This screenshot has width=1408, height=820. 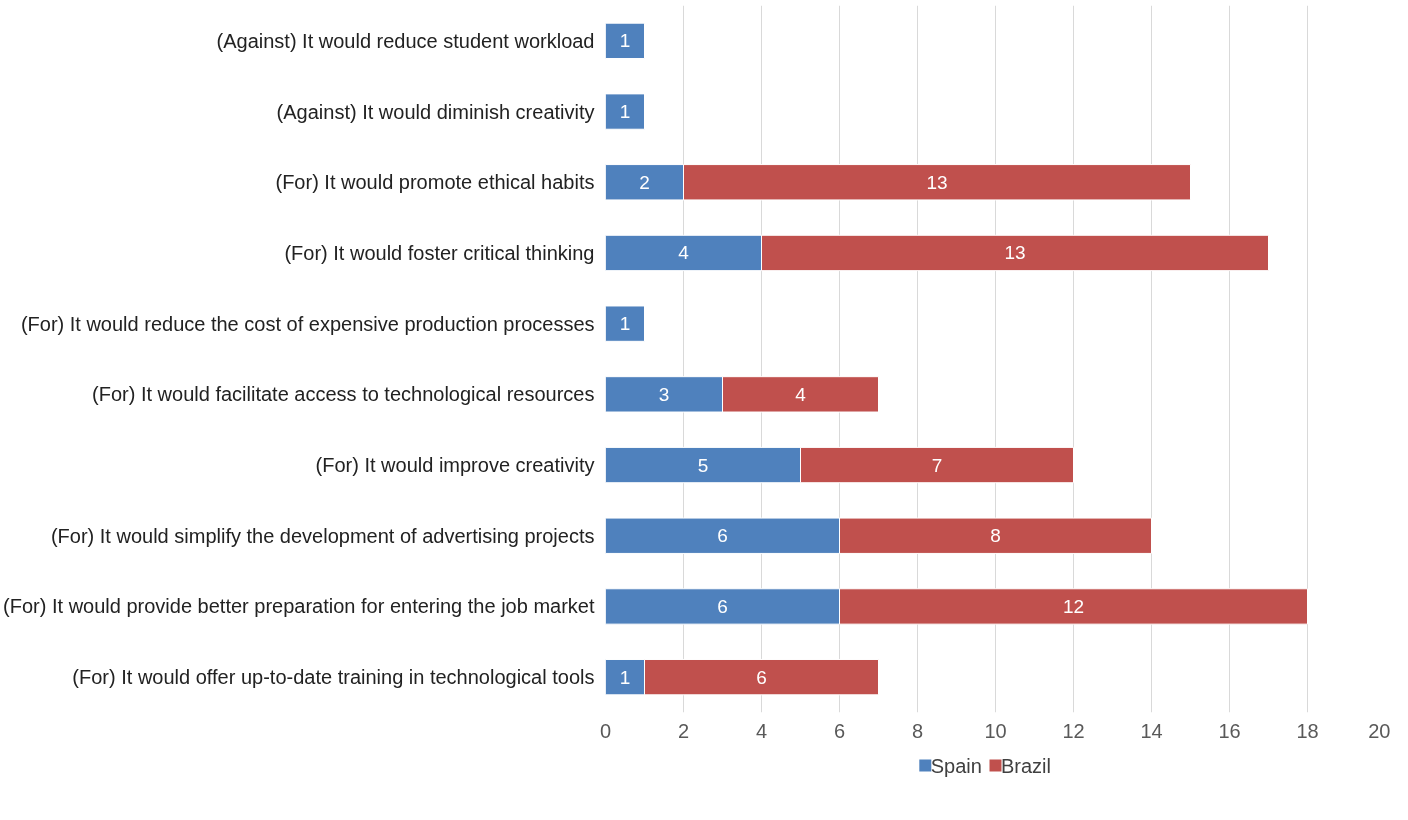 What do you see at coordinates (1307, 730) in the screenshot?
I see `x-tick-label: 18` at bounding box center [1307, 730].